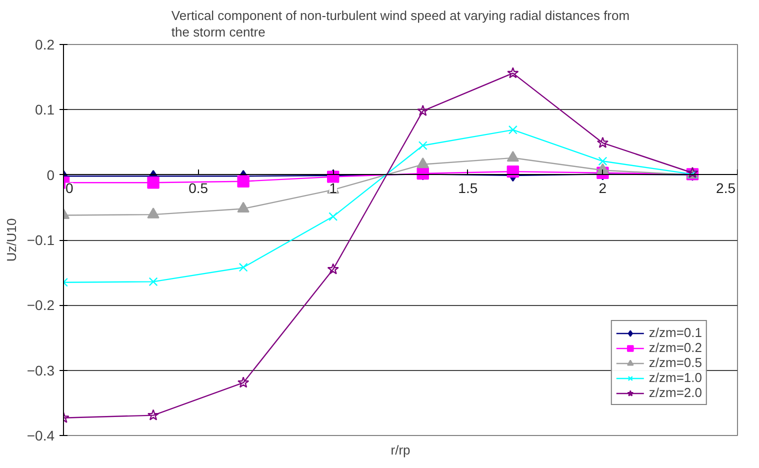 The width and height of the screenshot is (759, 468). What do you see at coordinates (675, 347) in the screenshot?
I see `legend-label: z/zm=0.2` at bounding box center [675, 347].